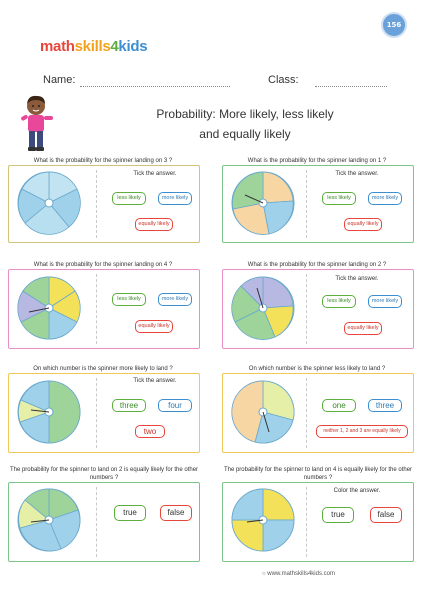 The image size is (421, 595). What do you see at coordinates (150, 431) in the screenshot?
I see `card-5-two-button: two` at bounding box center [150, 431].